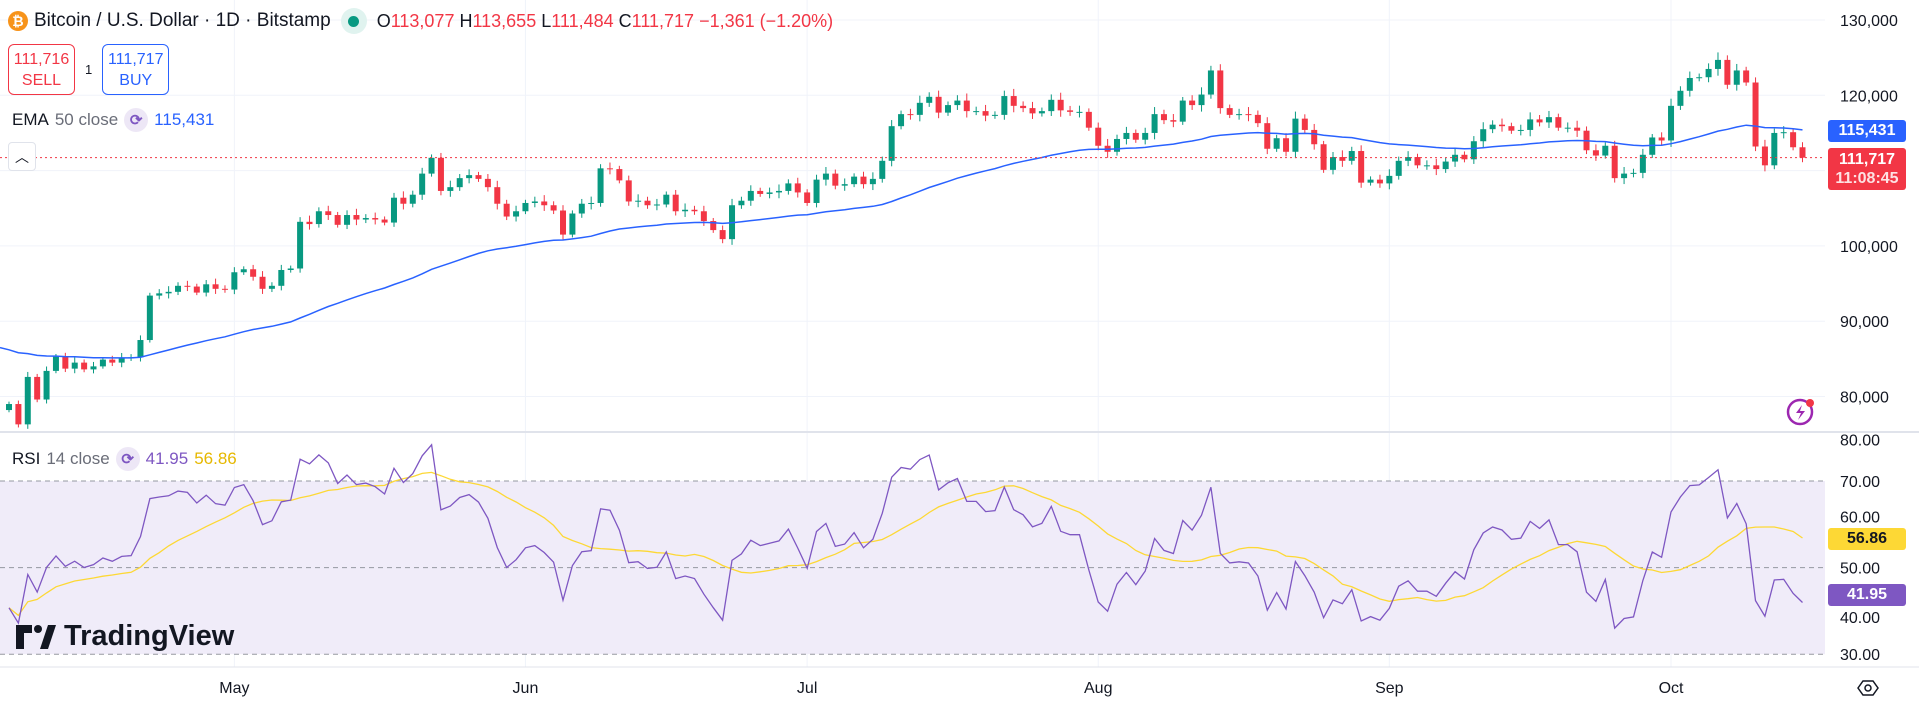 The width and height of the screenshot is (1919, 708). Describe the element at coordinates (22, 156) in the screenshot. I see `collapse-legend-button: ︿` at that location.